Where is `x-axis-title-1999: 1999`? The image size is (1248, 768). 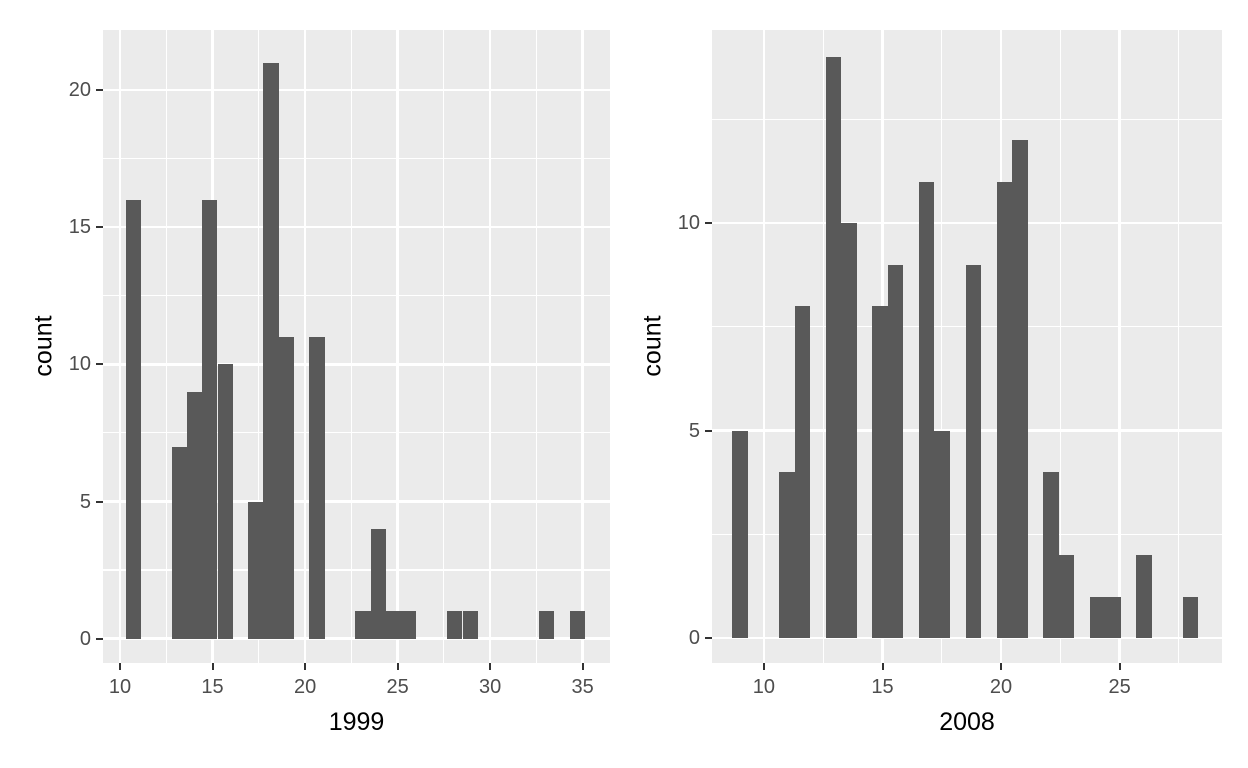
x-axis-title-1999: 1999 is located at coordinates (356, 722).